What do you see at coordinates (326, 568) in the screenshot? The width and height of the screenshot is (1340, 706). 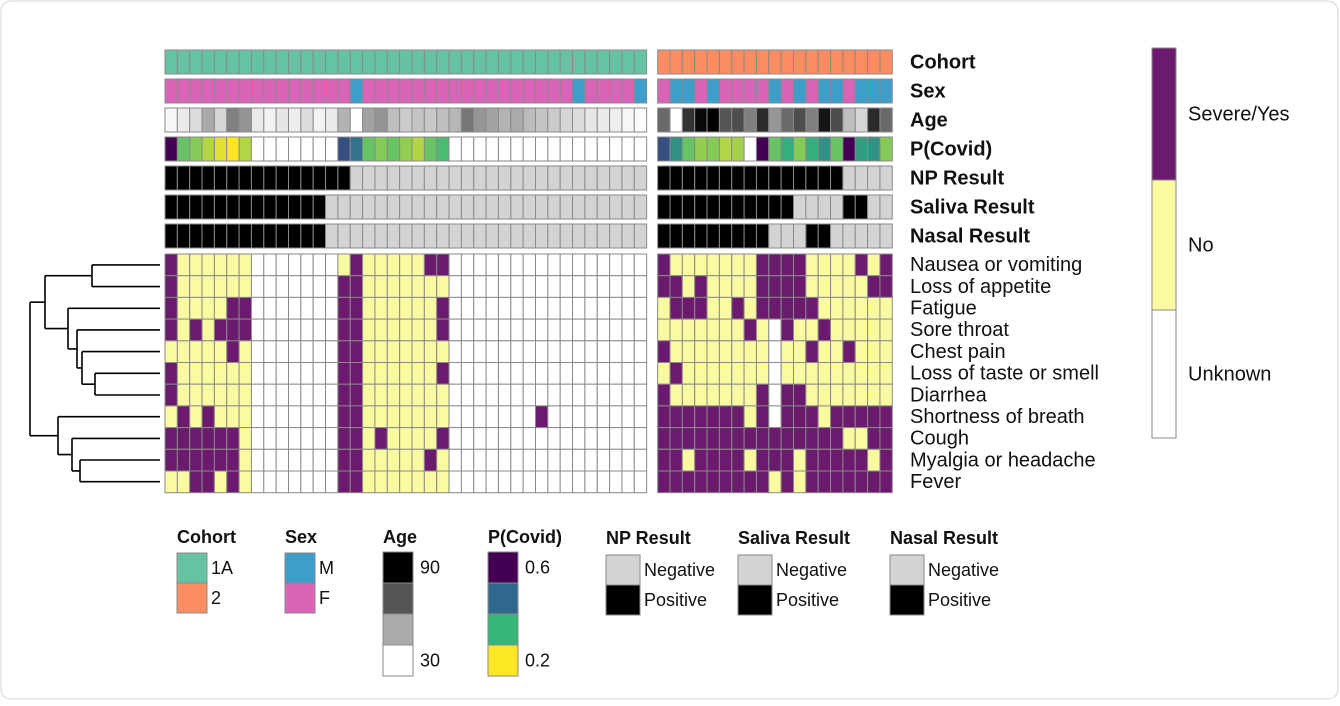 I see `legend-label: M` at bounding box center [326, 568].